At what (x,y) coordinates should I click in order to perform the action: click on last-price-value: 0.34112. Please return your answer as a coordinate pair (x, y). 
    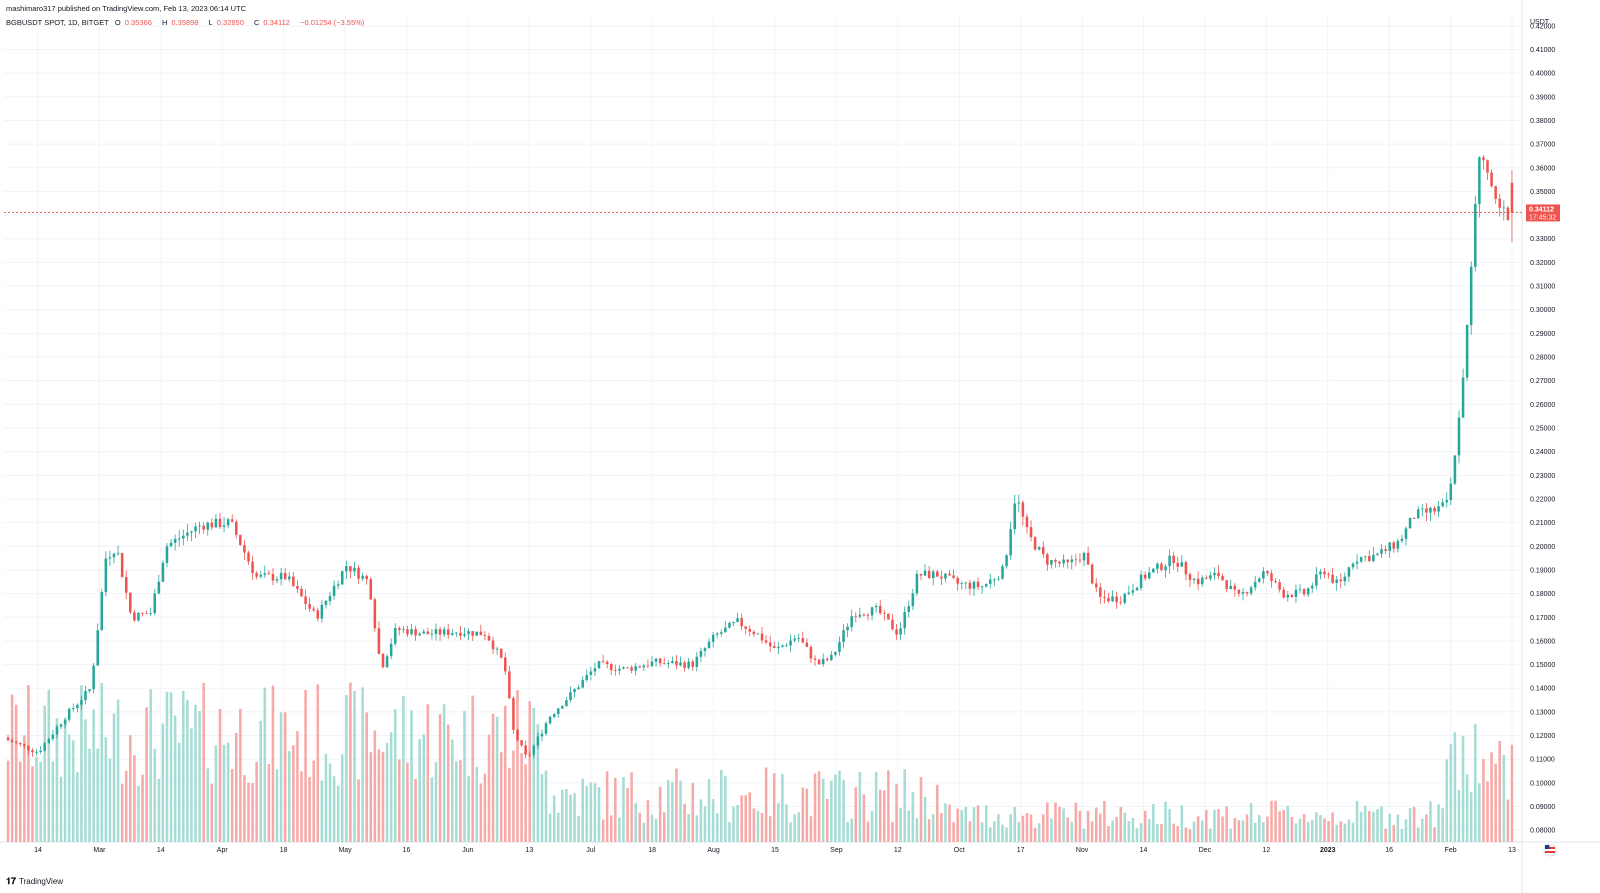
    Looking at the image, I should click on (1541, 209).